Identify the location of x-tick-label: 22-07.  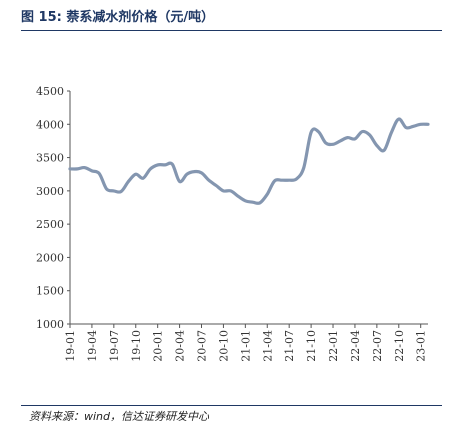
(377, 346).